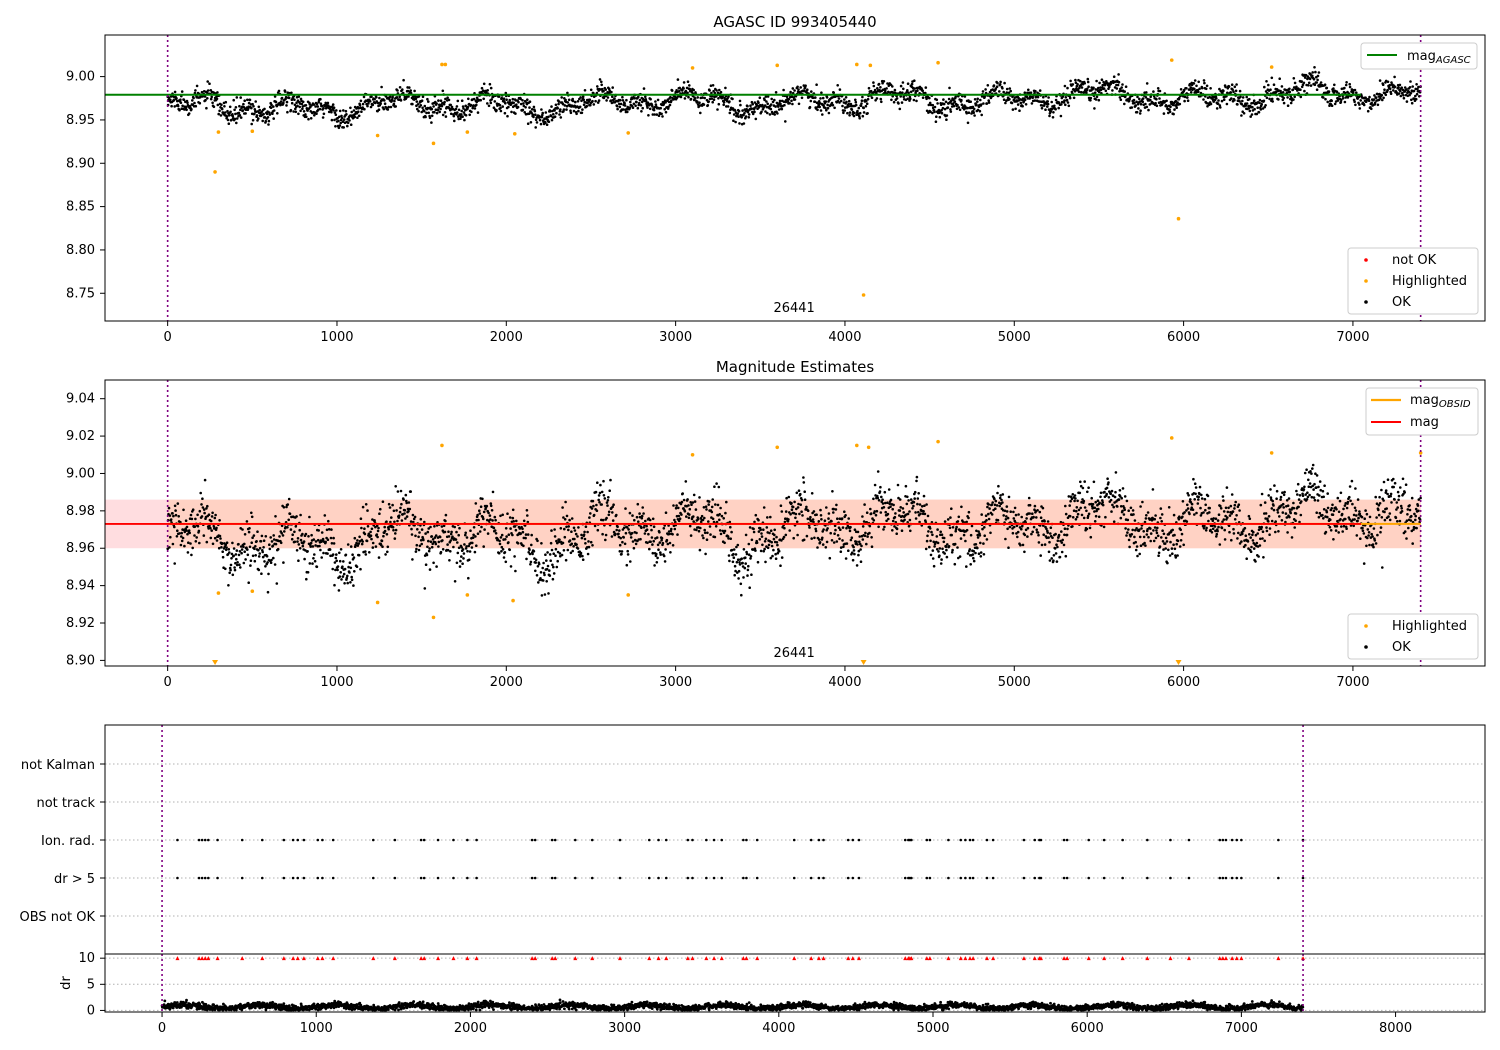 The image size is (1500, 1050). What do you see at coordinates (1014, 337) in the screenshot?
I see `x-tick-label: 5000` at bounding box center [1014, 337].